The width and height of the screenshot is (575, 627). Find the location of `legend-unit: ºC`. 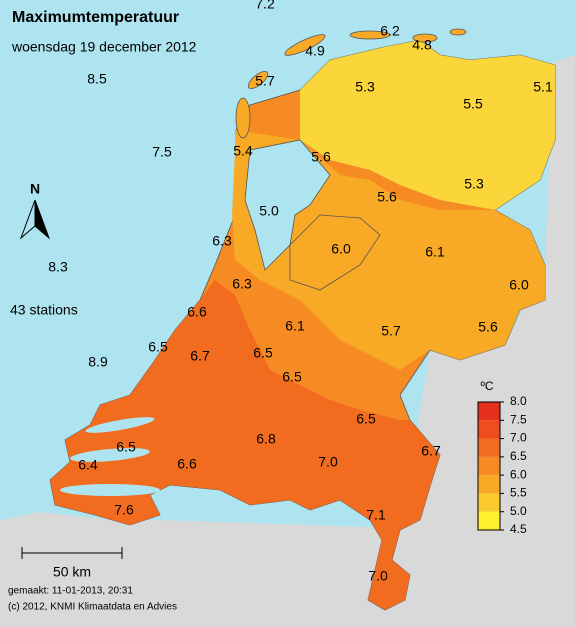

legend-unit: ºC is located at coordinates (486, 386).